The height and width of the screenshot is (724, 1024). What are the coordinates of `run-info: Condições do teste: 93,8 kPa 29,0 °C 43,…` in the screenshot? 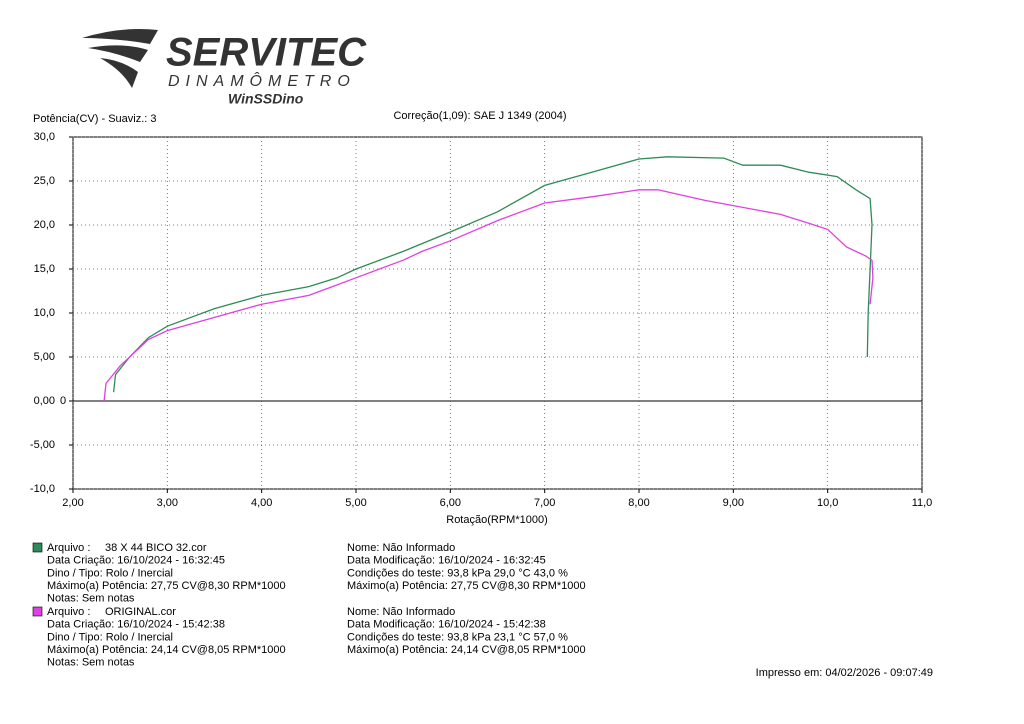 It's located at (457, 573).